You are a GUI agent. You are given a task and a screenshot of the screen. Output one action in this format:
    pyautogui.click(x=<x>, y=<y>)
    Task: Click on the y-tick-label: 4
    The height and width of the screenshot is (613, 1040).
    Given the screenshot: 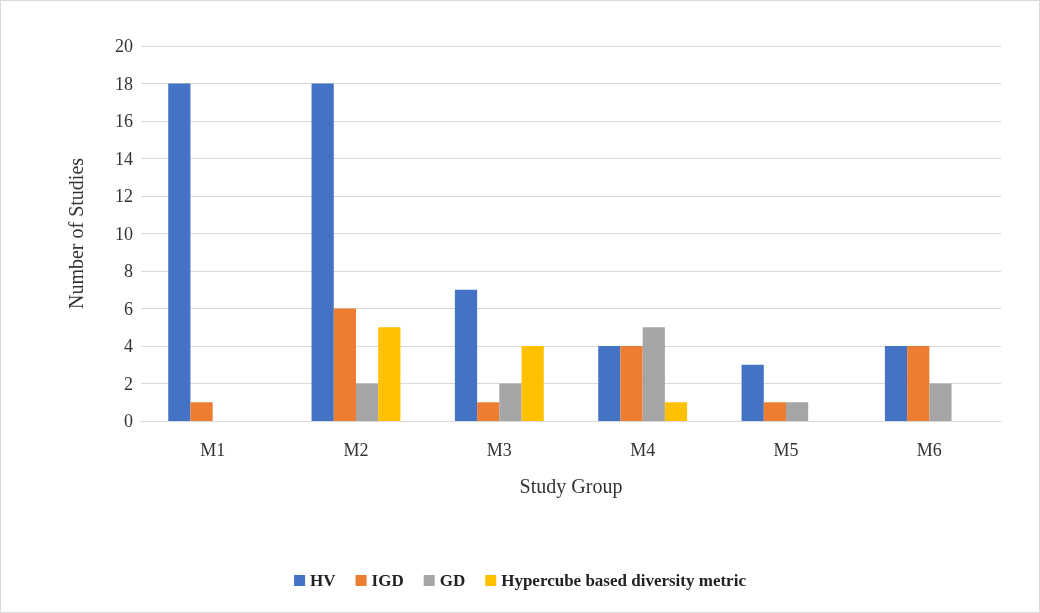 What is the action you would take?
    pyautogui.click(x=128, y=346)
    